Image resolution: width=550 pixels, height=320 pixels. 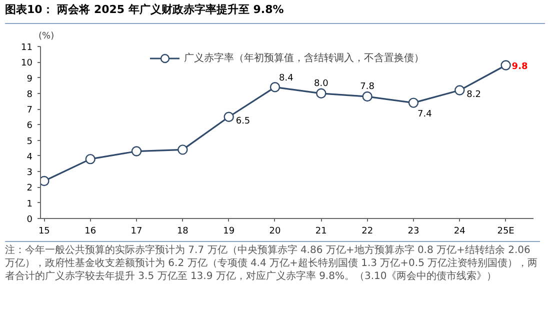 What do you see at coordinates (272, 263) in the screenshot?
I see `text: 注：今年一般公共预算的实际赤字预计为 7.7 万亿（中央预算赤字 4.86 万亿+地方预算赤字 0.8 万亿+结转结余 2.06 万亿），政府性基金收支差额预计为 6.2 万亿（专项债 4.4 万亿+超长特别国债 1.3 万亿+0.5 万亿注资特别国债），两者合计的广义赤字较去年提升 3.5 万亿至 13.9 万亿，对应广义赤字率 9.8%。（3.10《两会中的债市线索》）` at bounding box center [272, 263].